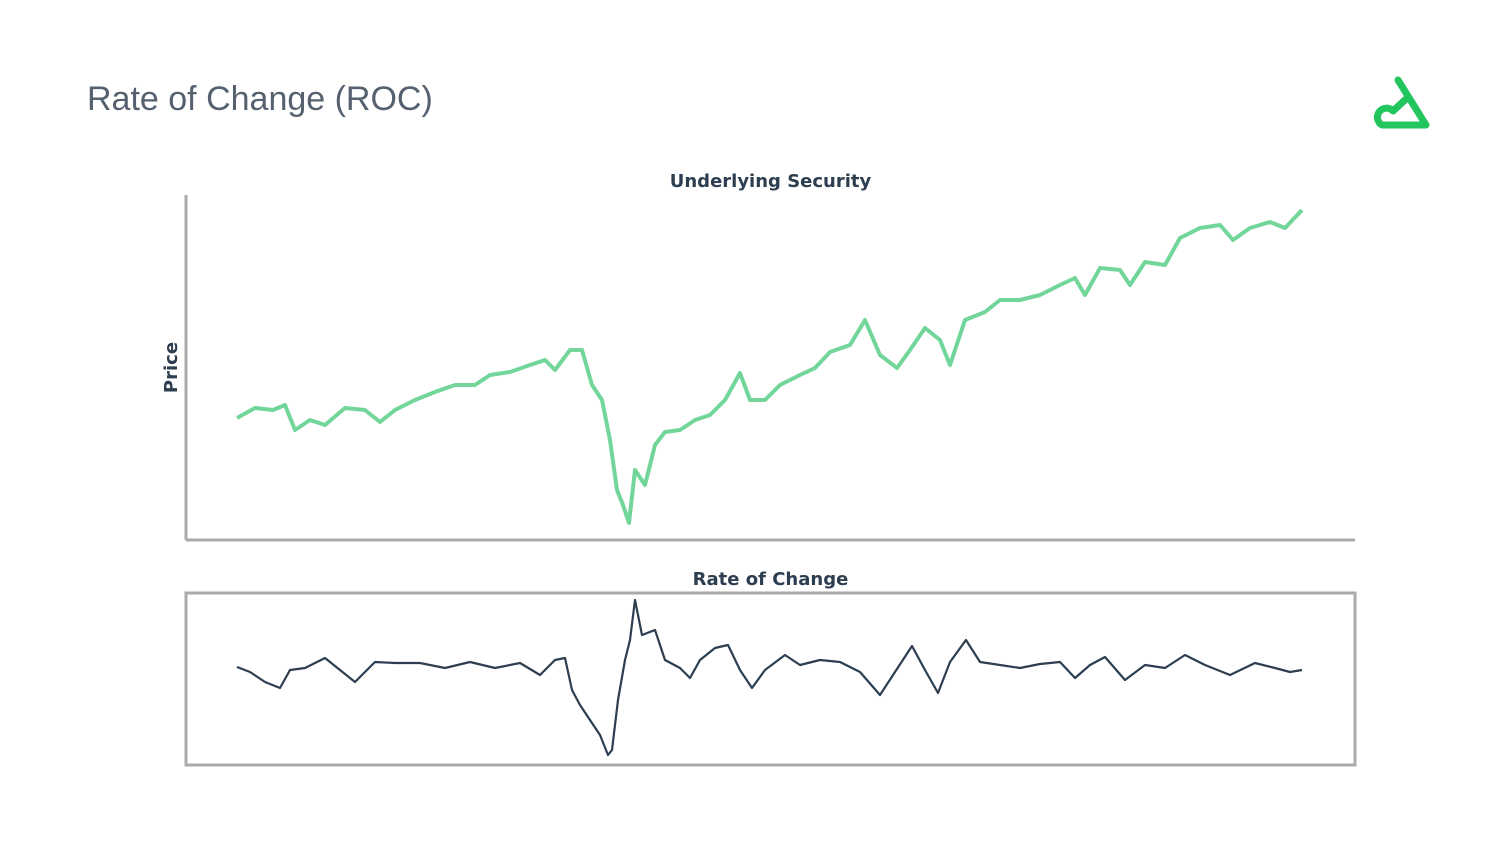 This screenshot has height=859, width=1500. Describe the element at coordinates (771, 579) in the screenshot. I see `chart-title: Rate of Change` at that location.